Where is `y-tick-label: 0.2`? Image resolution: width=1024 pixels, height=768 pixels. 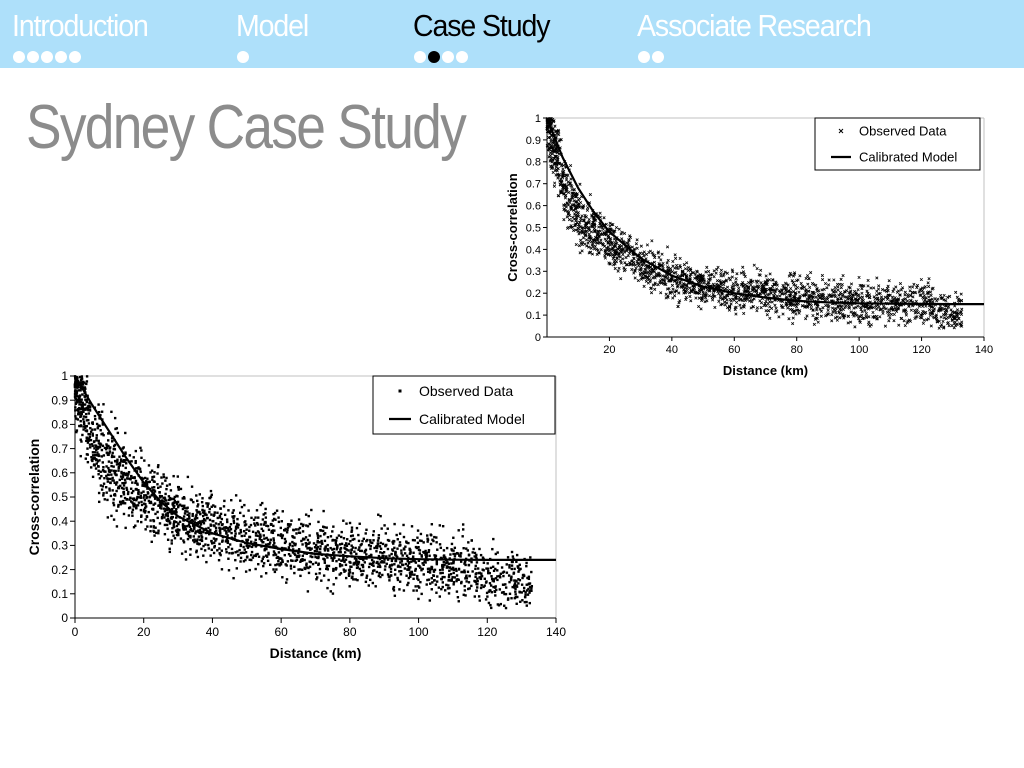
y-tick-label: 0.2 is located at coordinates (533, 294).